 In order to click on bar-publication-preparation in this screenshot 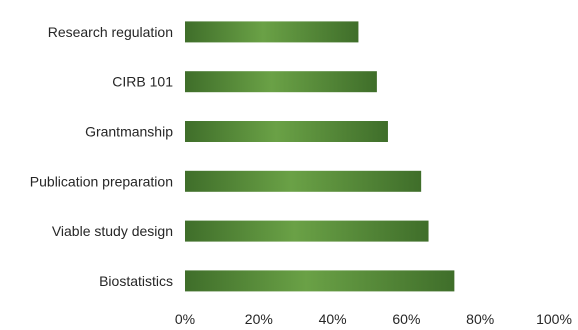, I will do `click(303, 181)`.